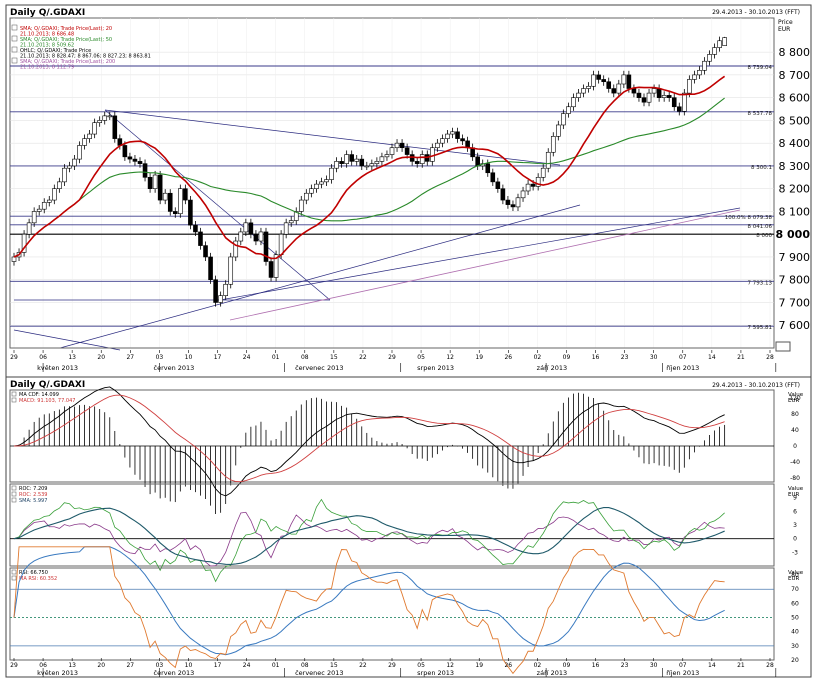  Describe the element at coordinates (795, 280) in the screenshot. I see `price-tick-label: 7 800` at that location.